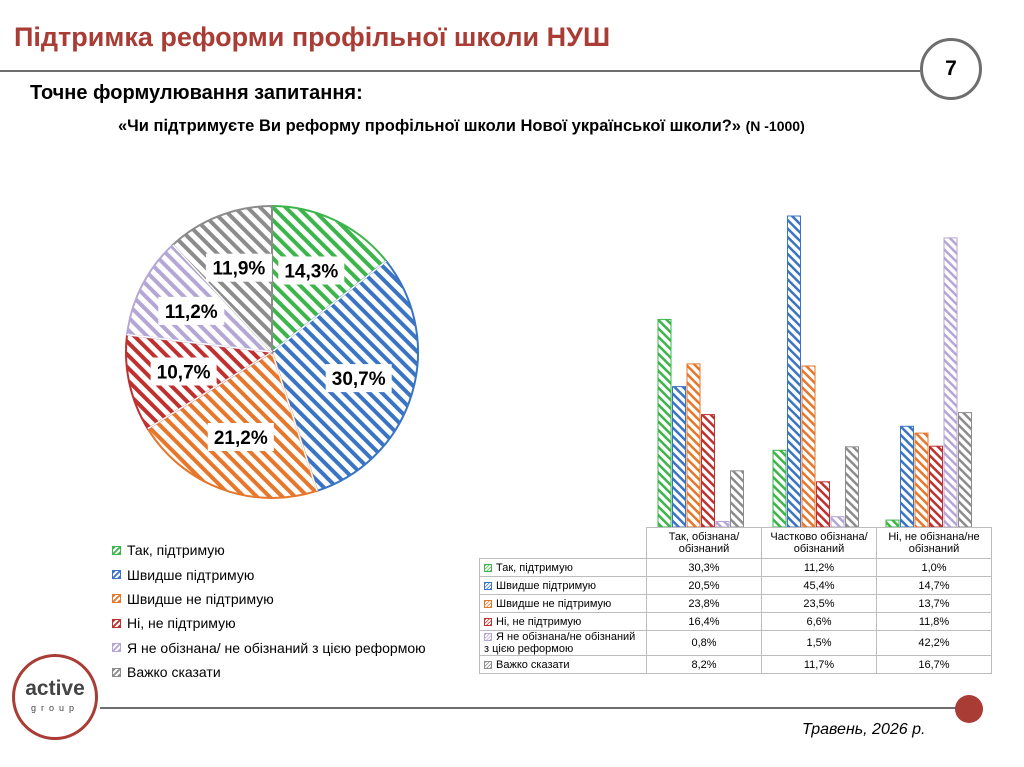 The image size is (1024, 767). Describe the element at coordinates (533, 664) in the screenshot. I see `table-row-text: Важко сказати` at that location.